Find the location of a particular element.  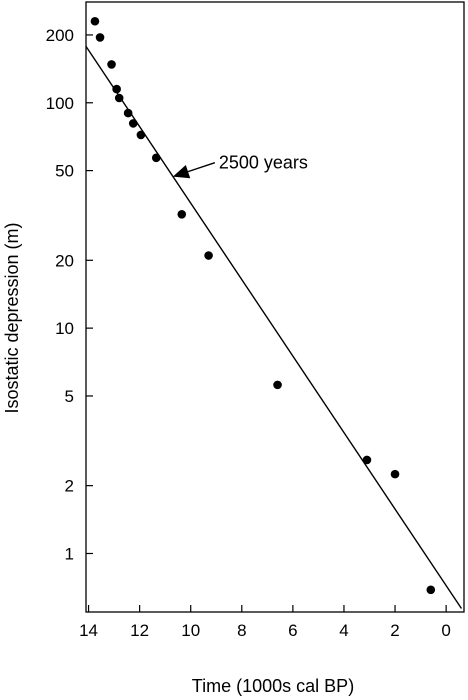

x-tick-label: 4 is located at coordinates (343, 630).